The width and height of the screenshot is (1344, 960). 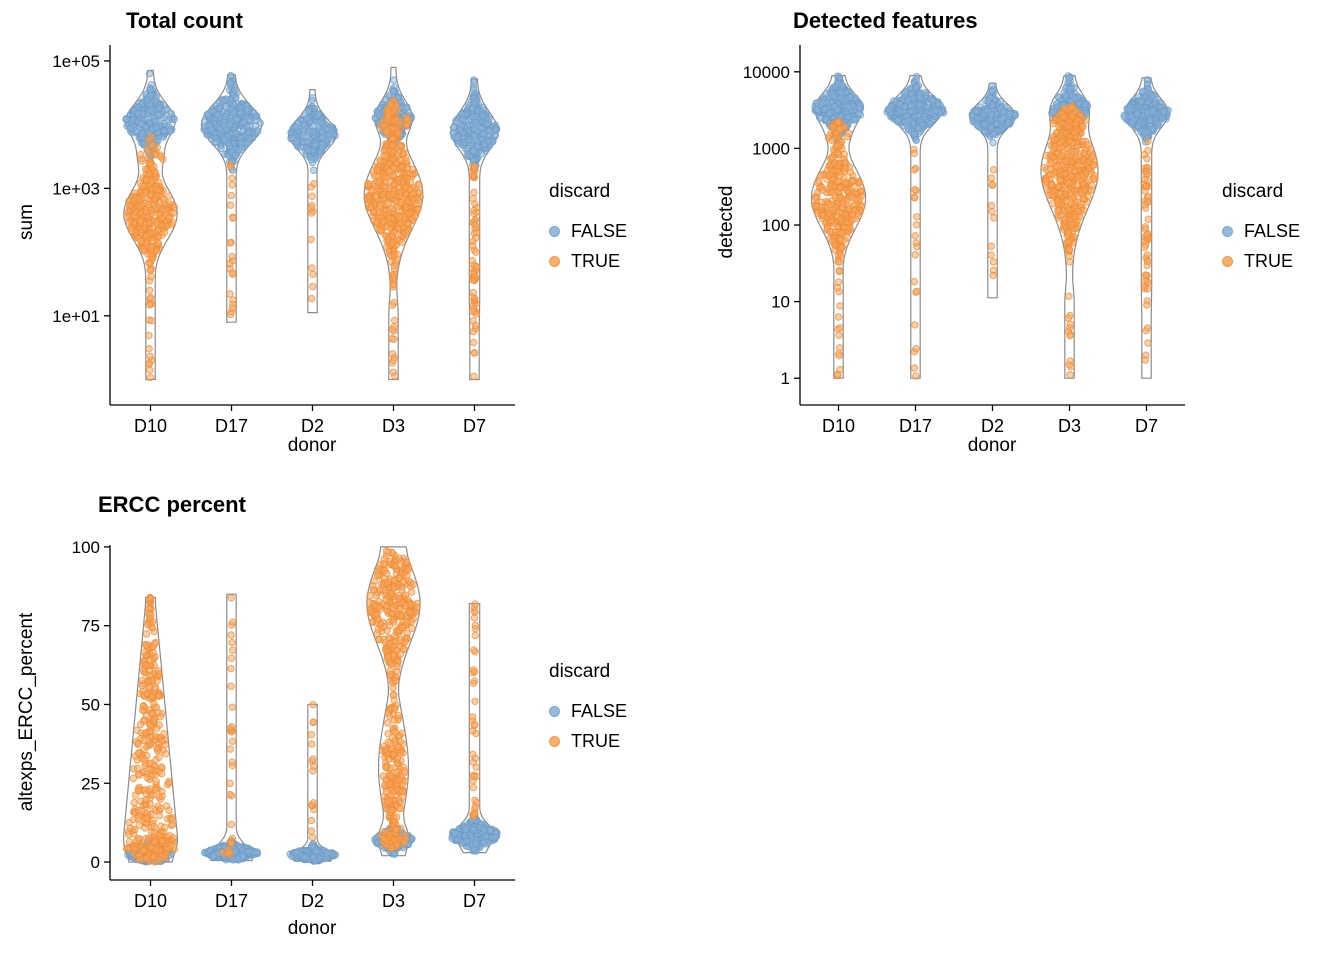 I want to click on x-tick-label-D3: D3, so click(x=393, y=901).